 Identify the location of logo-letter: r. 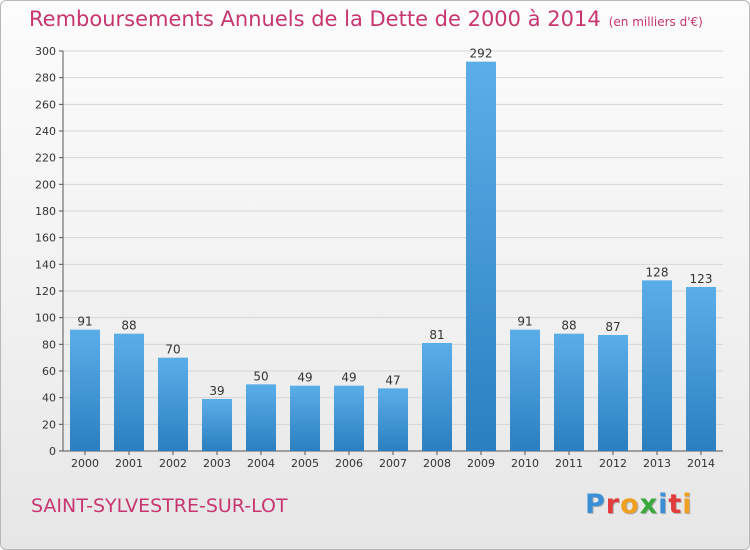
(613, 504).